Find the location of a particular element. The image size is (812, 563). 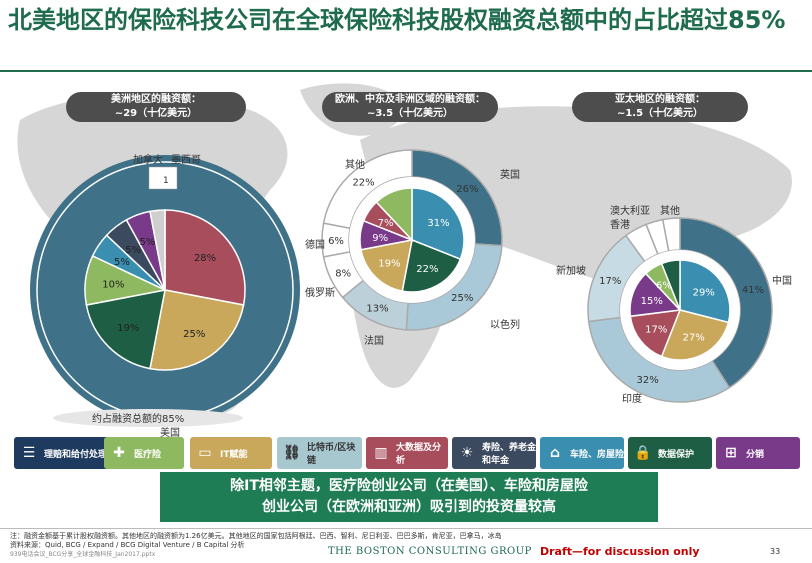

auto-icon: ⌂ is located at coordinates (555, 453).